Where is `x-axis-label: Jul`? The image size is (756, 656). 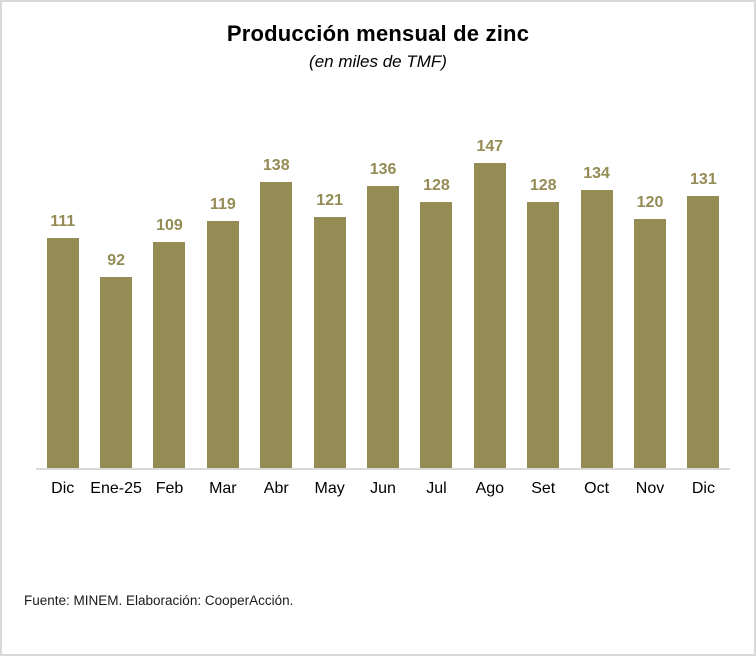 x-axis-label: Jul is located at coordinates (436, 488).